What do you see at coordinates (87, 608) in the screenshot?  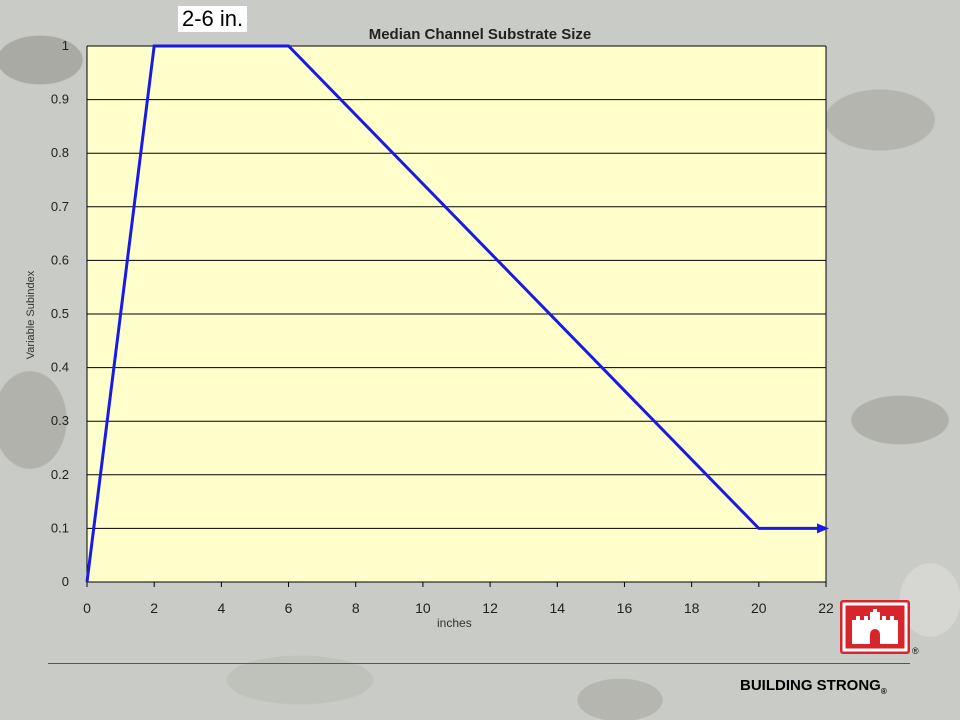 I see `x-tick-label: 0` at bounding box center [87, 608].